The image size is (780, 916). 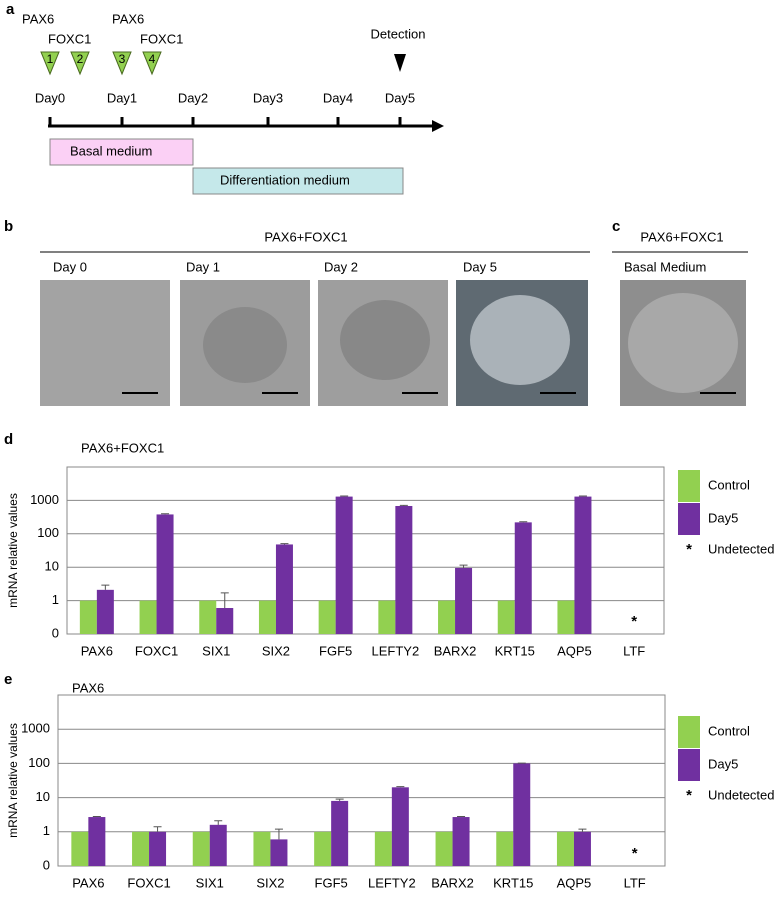 What do you see at coordinates (152, 59) in the screenshot?
I see `pulse-number: 4` at bounding box center [152, 59].